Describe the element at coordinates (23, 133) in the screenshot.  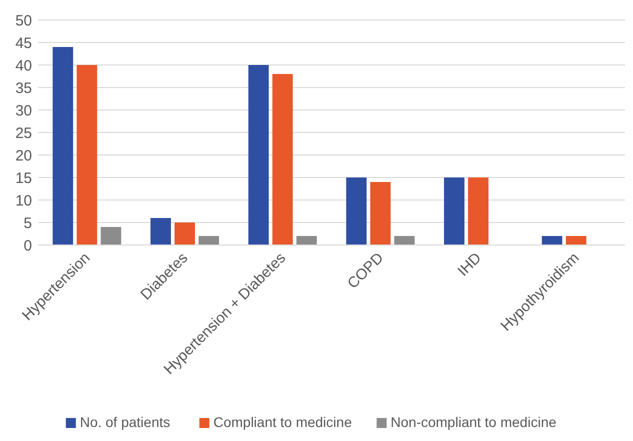
I see `y-tick-label: 25` at that location.